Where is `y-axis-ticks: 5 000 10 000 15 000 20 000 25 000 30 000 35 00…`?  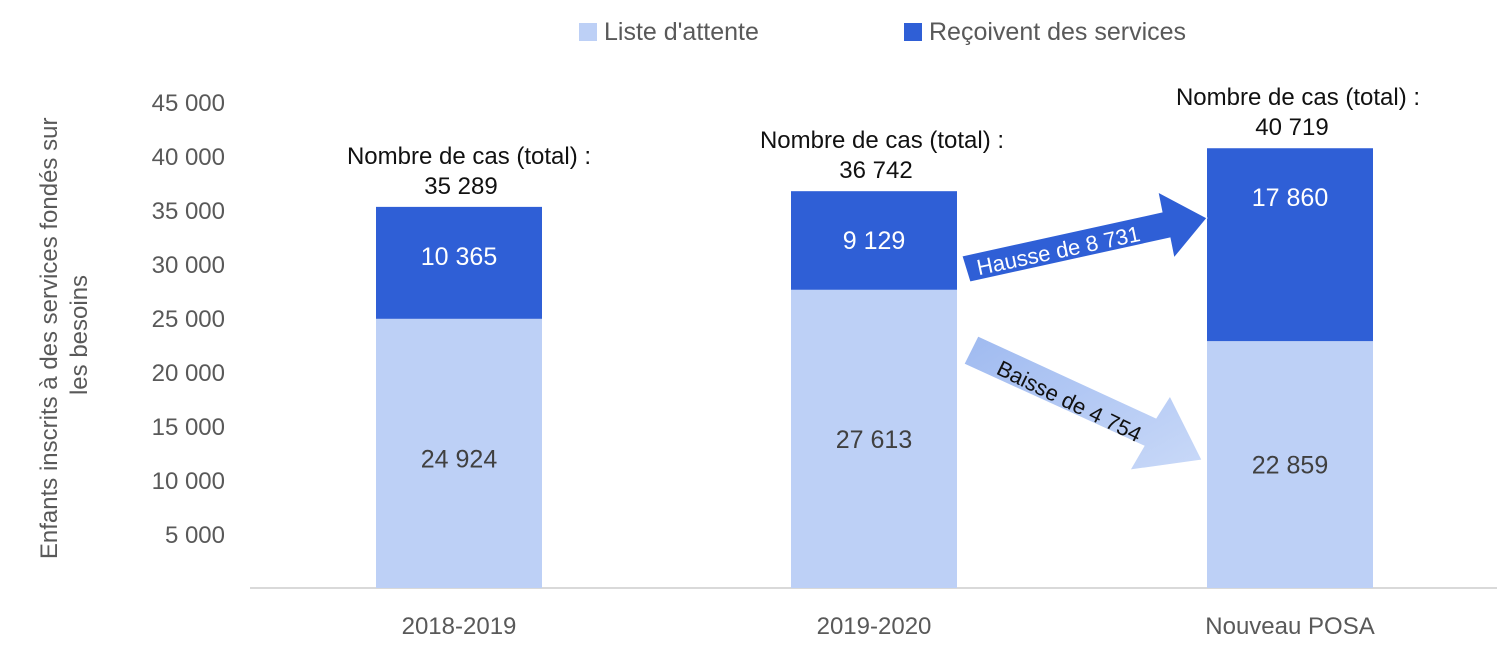
y-axis-ticks: 5 000 10 000 15 000 20 000 25 000 30 000 35 00… is located at coordinates (188, 319).